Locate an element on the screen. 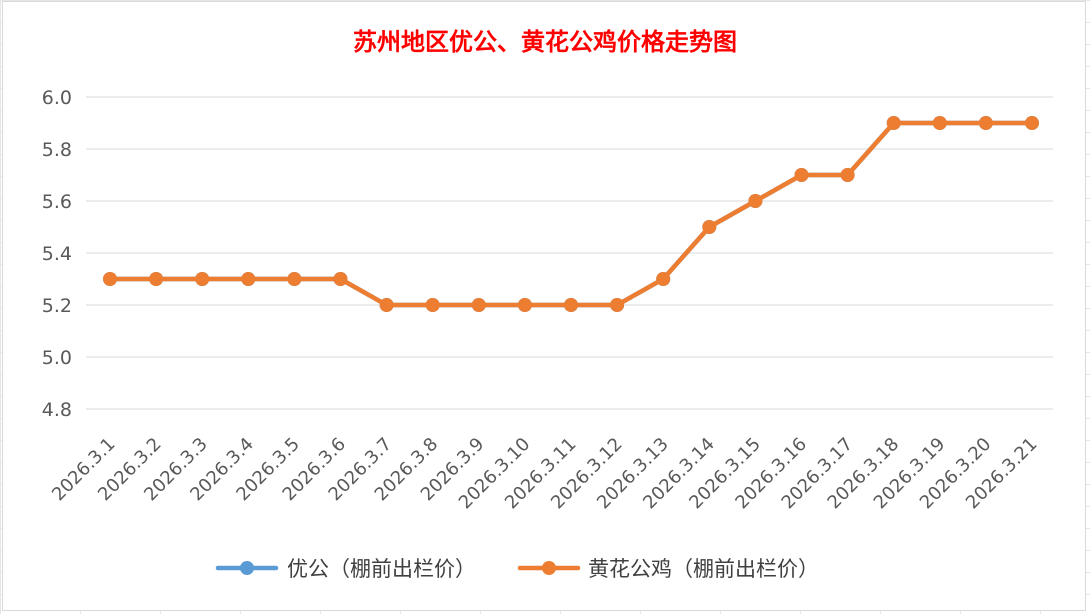  y-axis-ticks: 6.0 5.8 5.6 5.4 5.2 5.0 4.8 is located at coordinates (57, 254).